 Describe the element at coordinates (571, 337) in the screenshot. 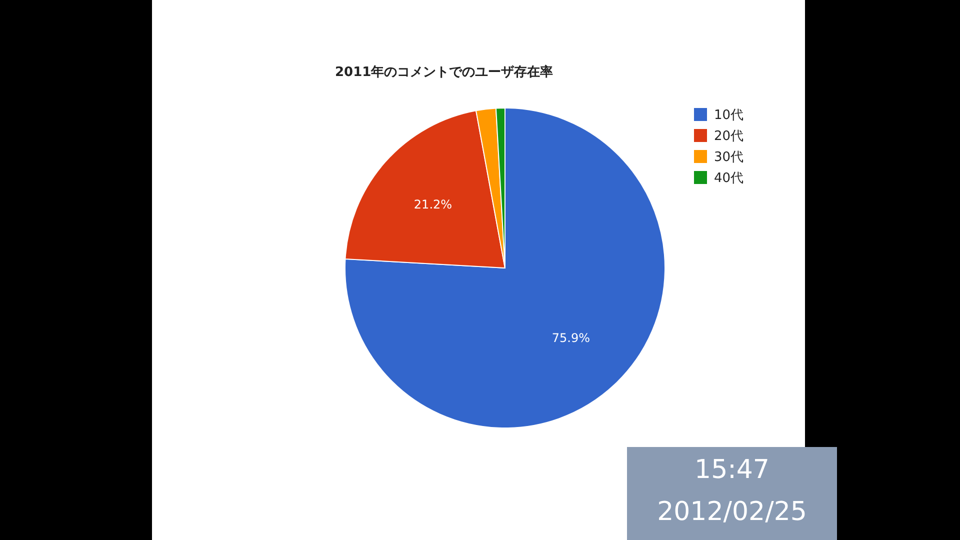

I see `data-label: 75.9%` at that location.